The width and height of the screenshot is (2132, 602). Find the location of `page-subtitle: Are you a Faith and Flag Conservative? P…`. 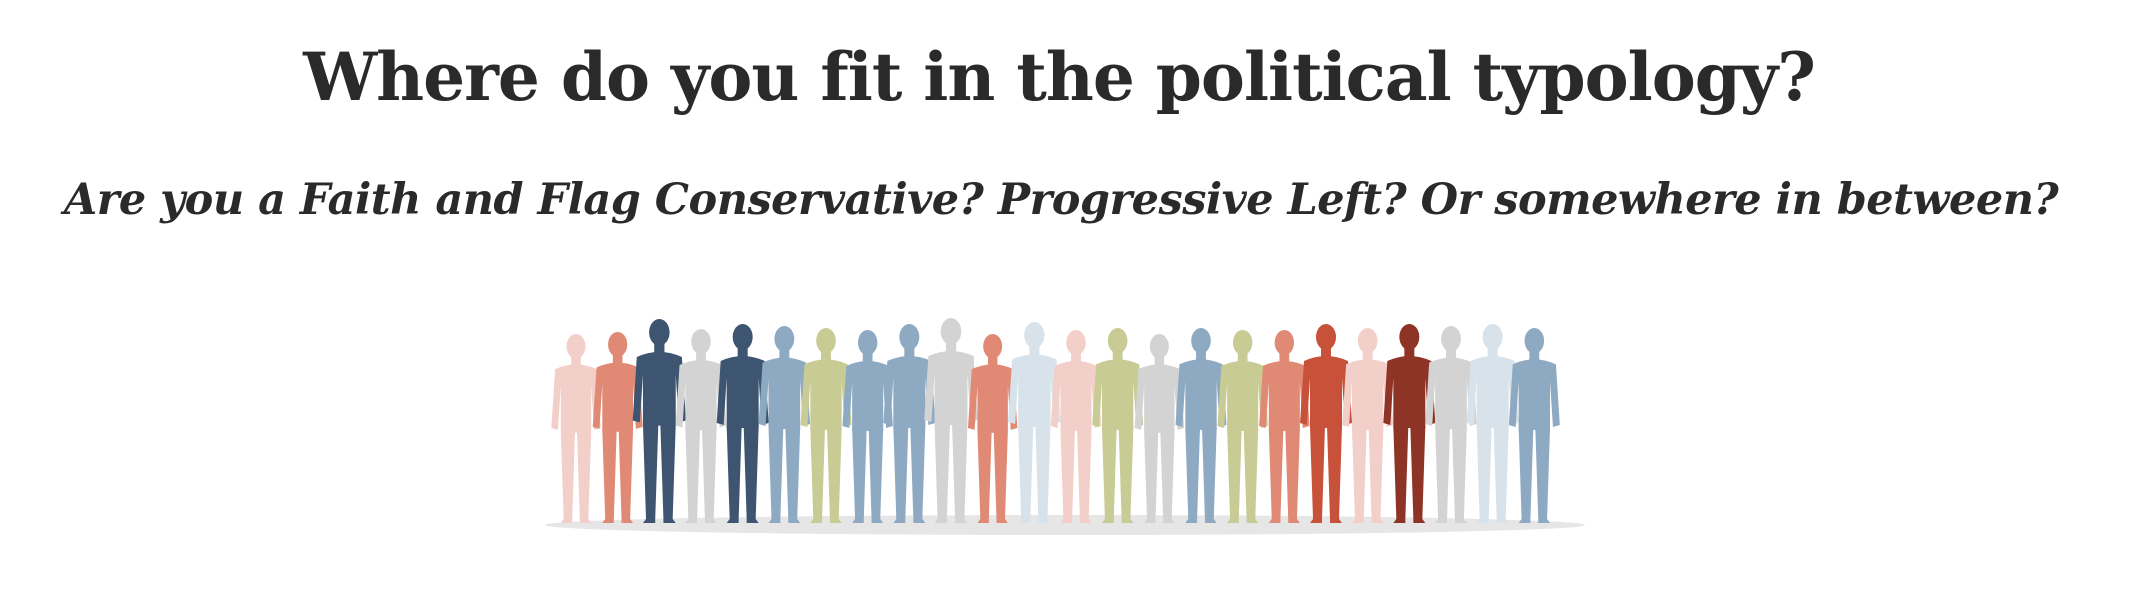

page-subtitle: Are you a Faith and Flag Conservative? P… is located at coordinates (1061, 200).